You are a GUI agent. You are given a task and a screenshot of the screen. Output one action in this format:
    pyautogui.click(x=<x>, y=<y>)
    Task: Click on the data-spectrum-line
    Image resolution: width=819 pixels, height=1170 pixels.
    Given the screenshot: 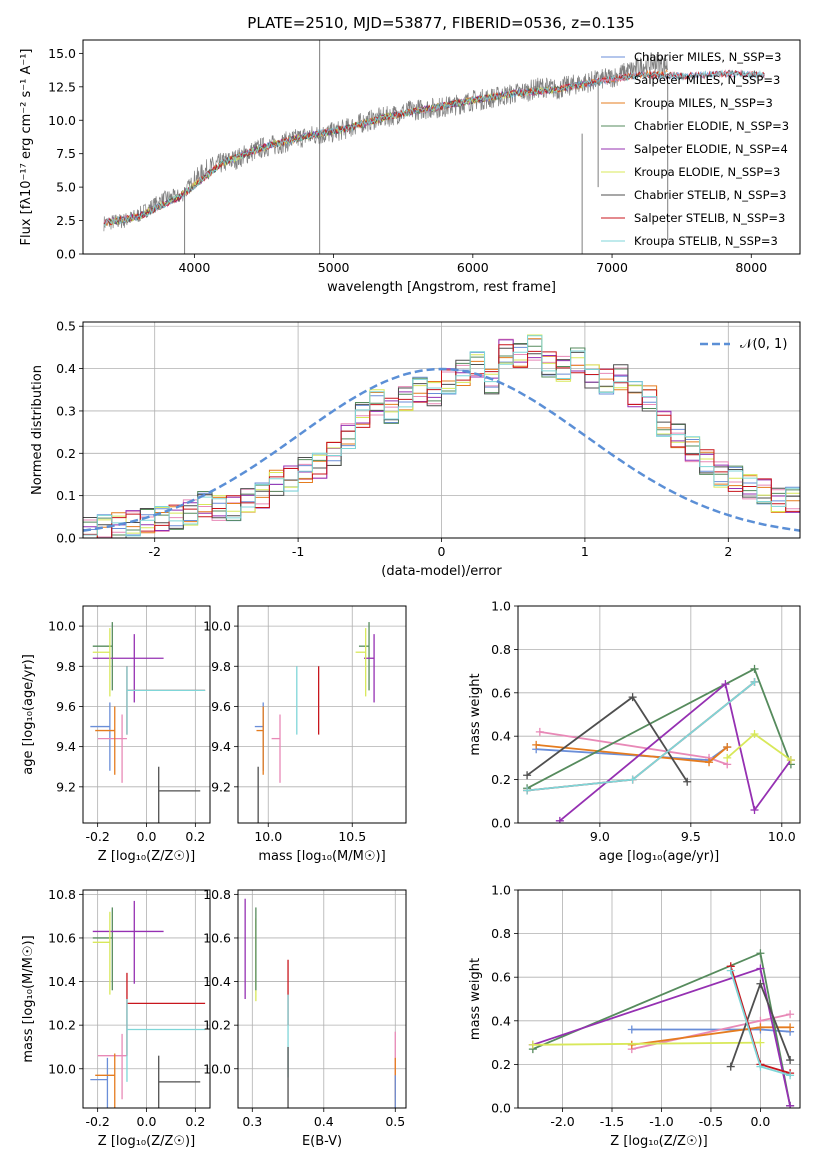 What is the action you would take?
    pyautogui.click(x=386, y=142)
    